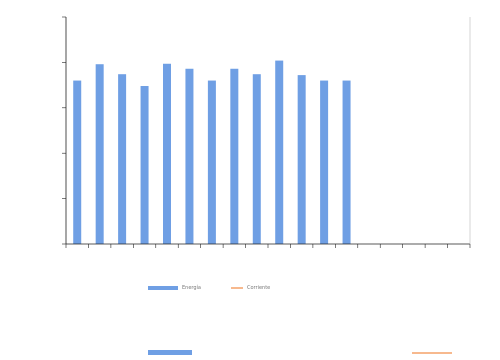  What do you see at coordinates (170, 352) in the screenshot?
I see `footer-swatch-energia` at bounding box center [170, 352].